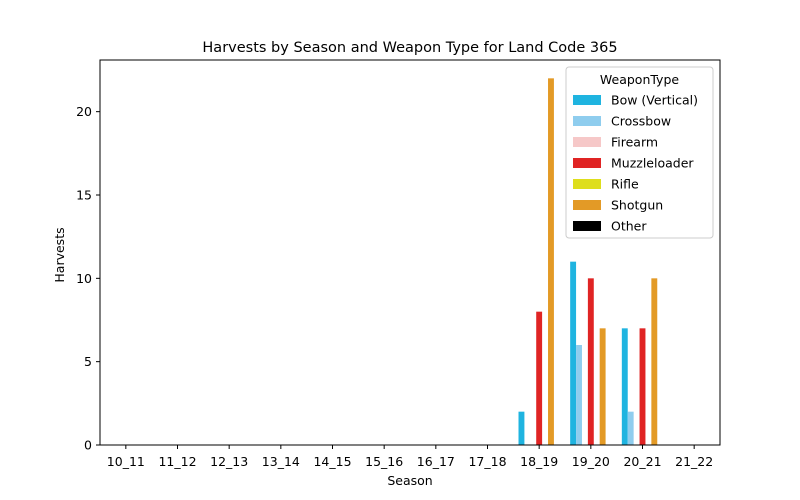  What do you see at coordinates (641, 121) in the screenshot?
I see `legend-label: Crossbow` at bounding box center [641, 121].